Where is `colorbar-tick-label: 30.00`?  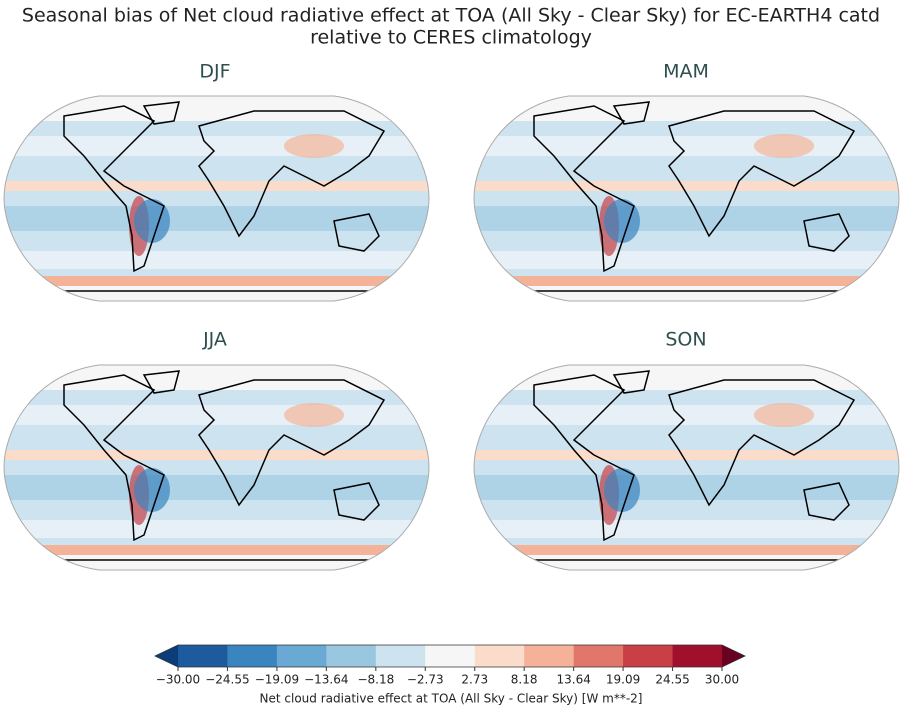 colorbar-tick-label: 30.00 is located at coordinates (722, 680).